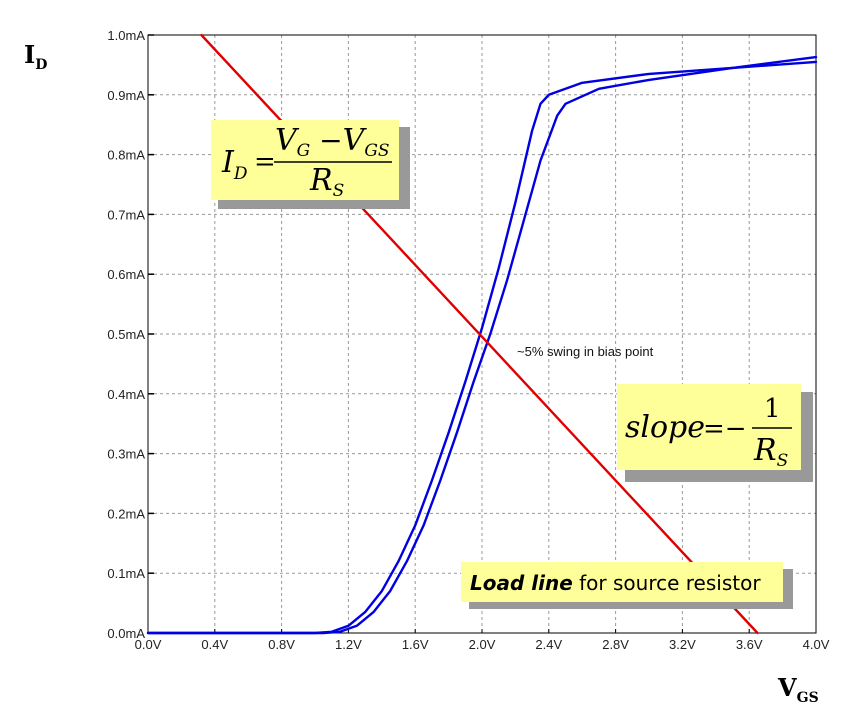 This screenshot has height=714, width=848. I want to click on x-tick-label: 0.4V, so click(214, 644).